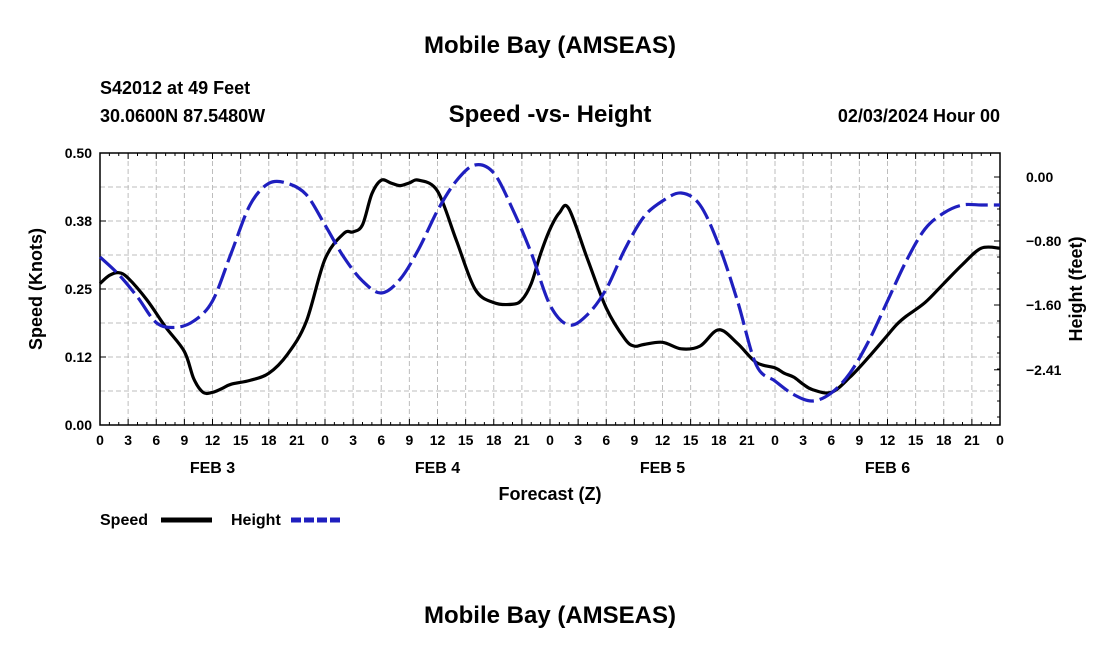 The width and height of the screenshot is (1100, 650). I want to click on forecast-datetime: 02/03/2024 Hour 00, so click(918, 116).